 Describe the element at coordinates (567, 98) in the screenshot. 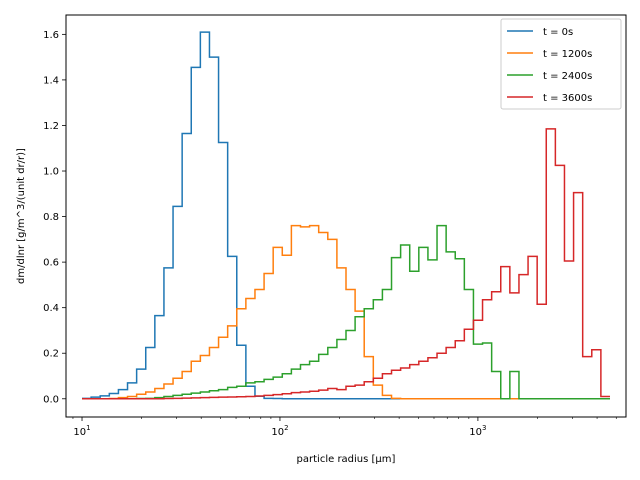

I see `legend-label: t = 3600s` at that location.